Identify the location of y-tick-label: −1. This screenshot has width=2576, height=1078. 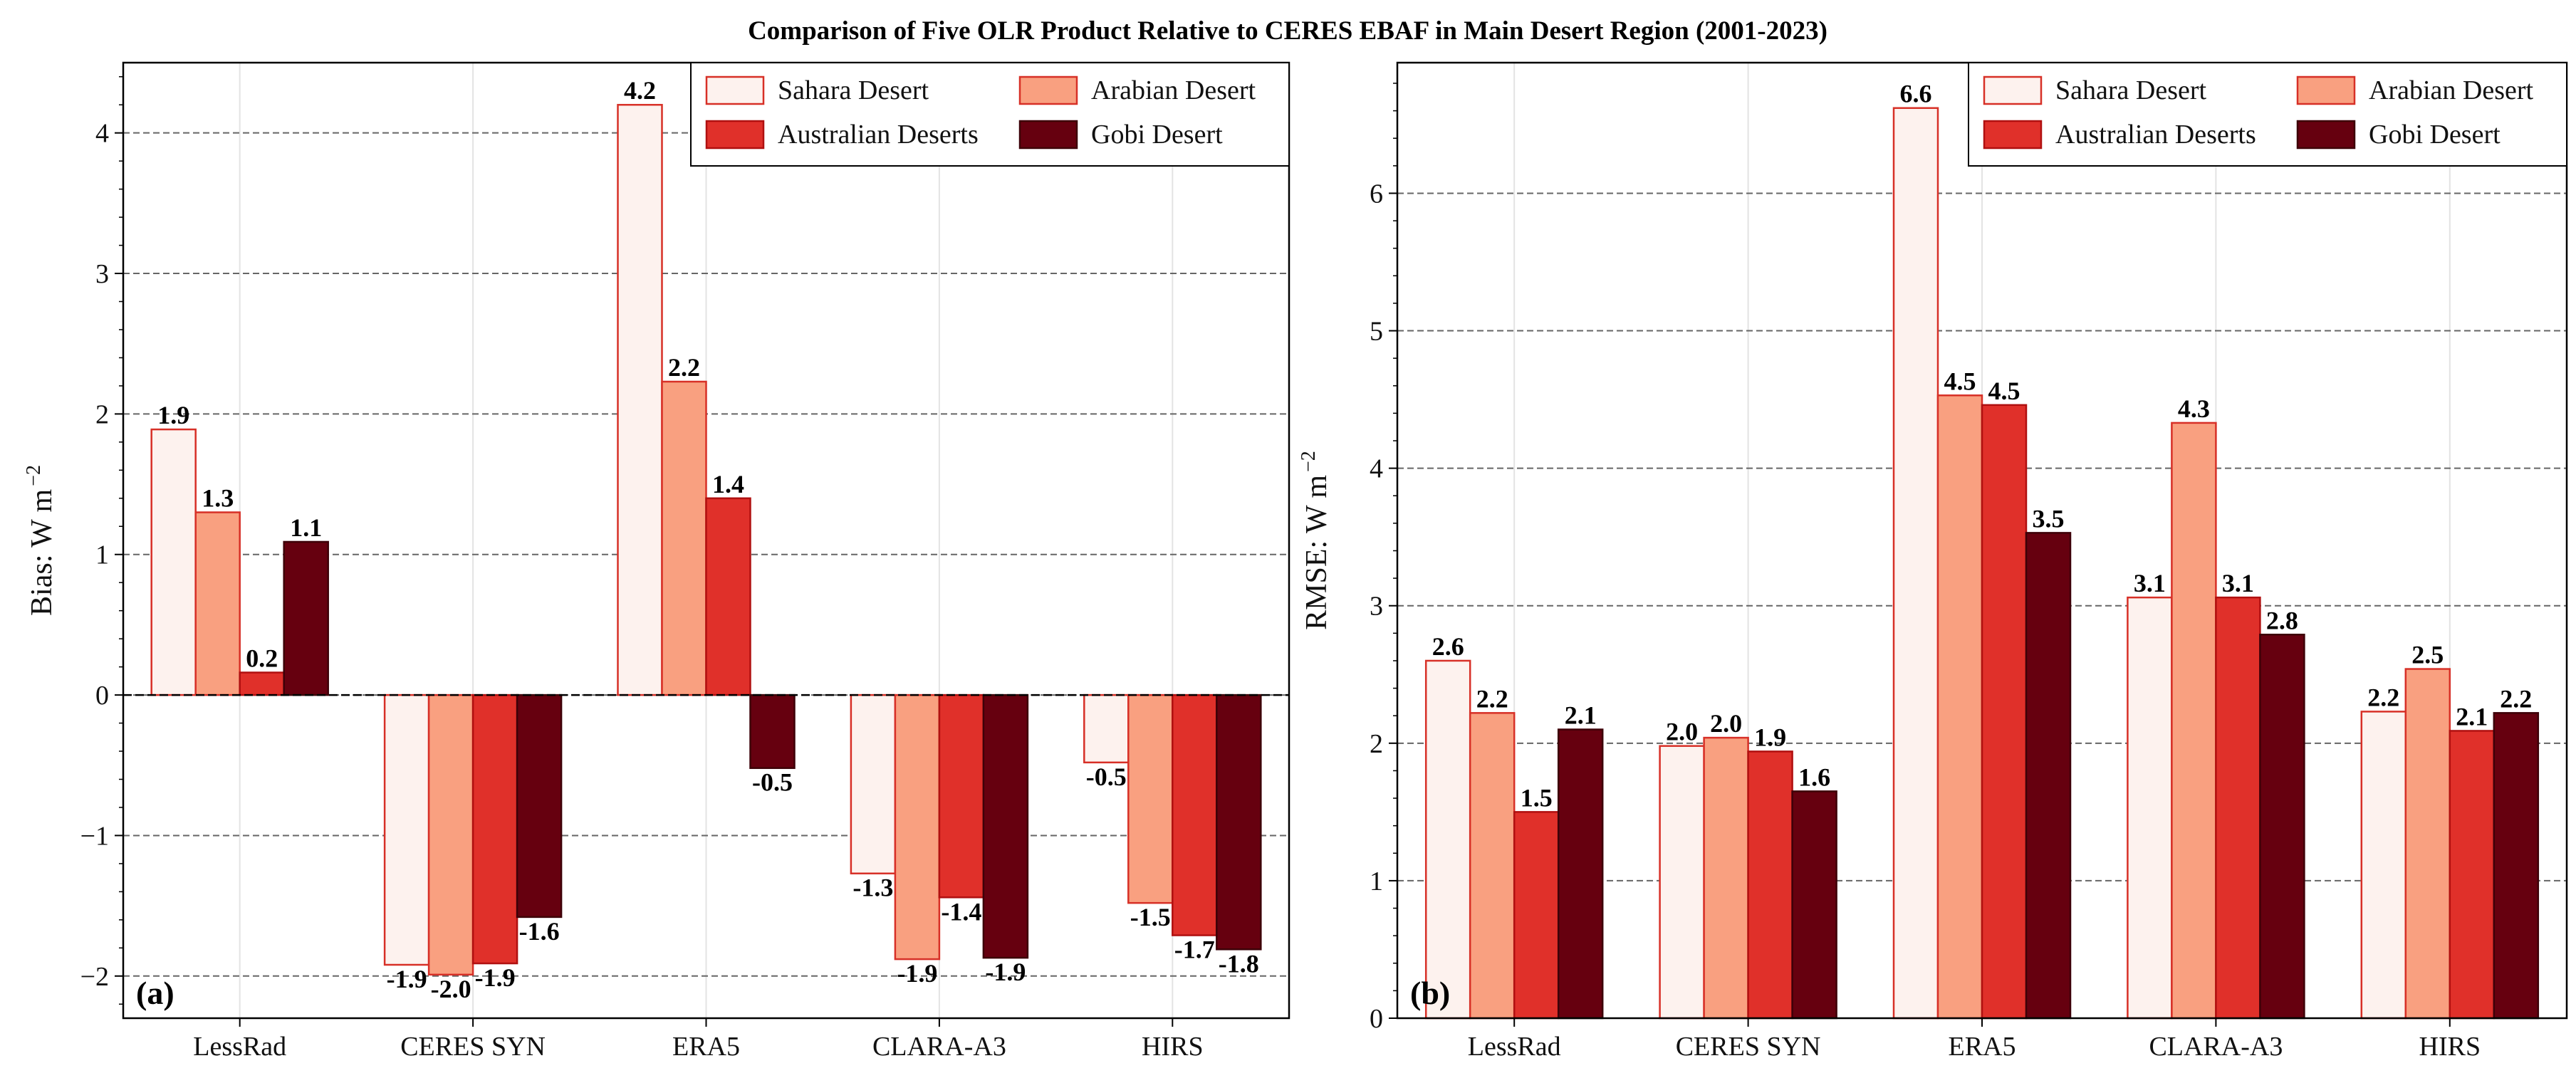
(94, 836).